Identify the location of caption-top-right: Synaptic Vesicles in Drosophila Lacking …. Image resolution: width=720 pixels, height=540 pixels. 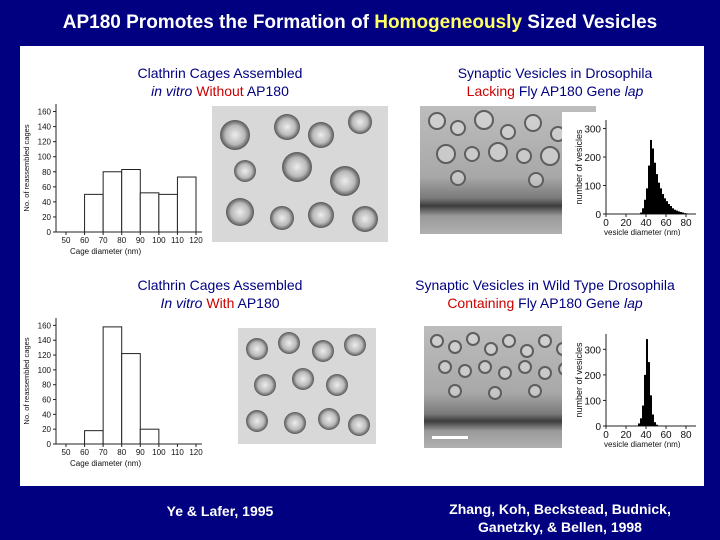
(555, 82).